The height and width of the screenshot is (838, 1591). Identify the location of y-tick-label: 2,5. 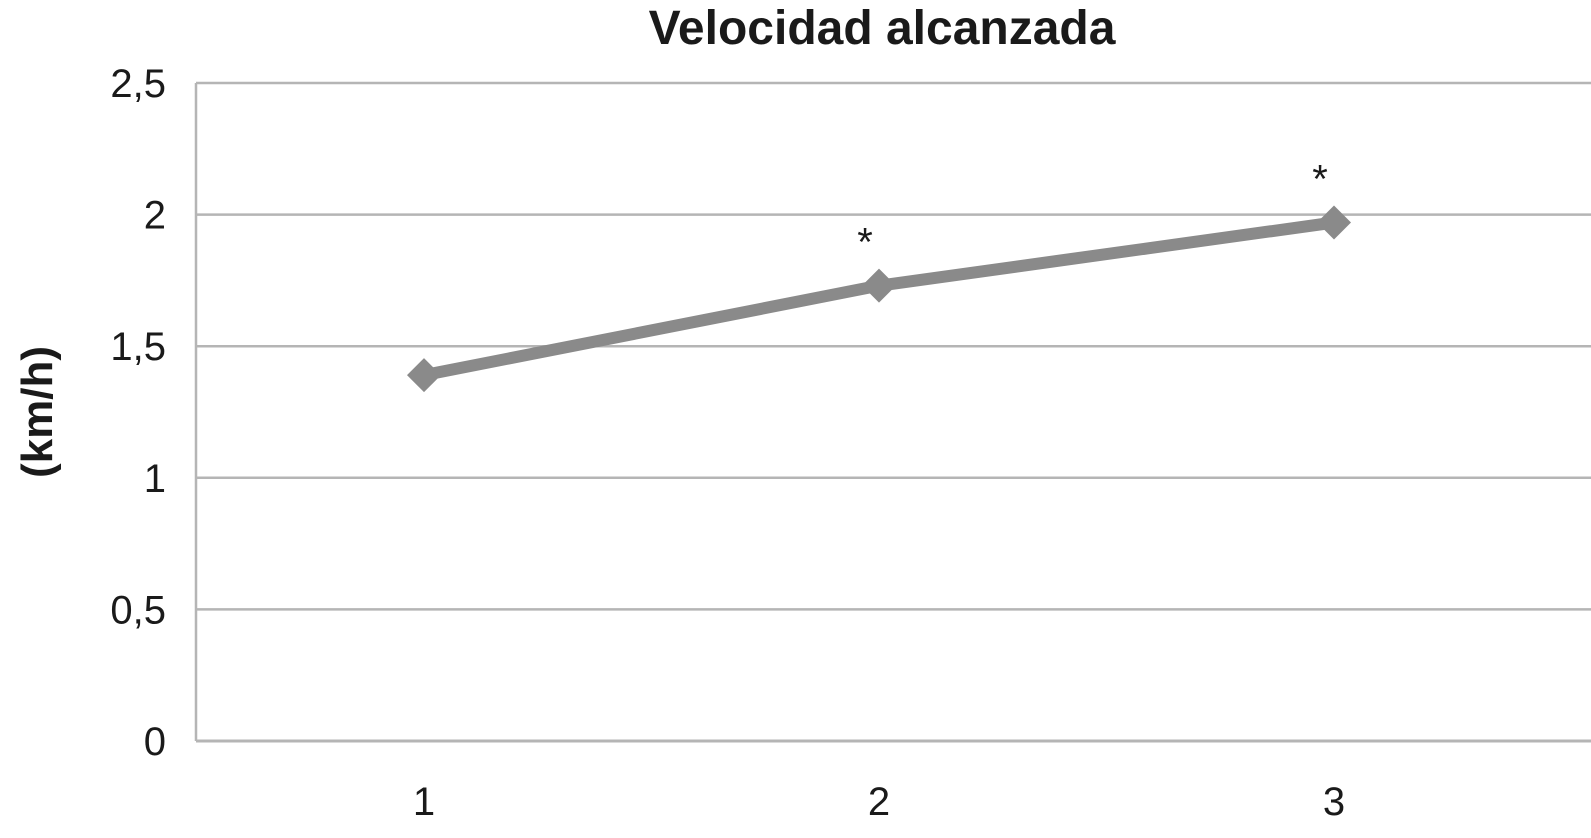
(138, 84).